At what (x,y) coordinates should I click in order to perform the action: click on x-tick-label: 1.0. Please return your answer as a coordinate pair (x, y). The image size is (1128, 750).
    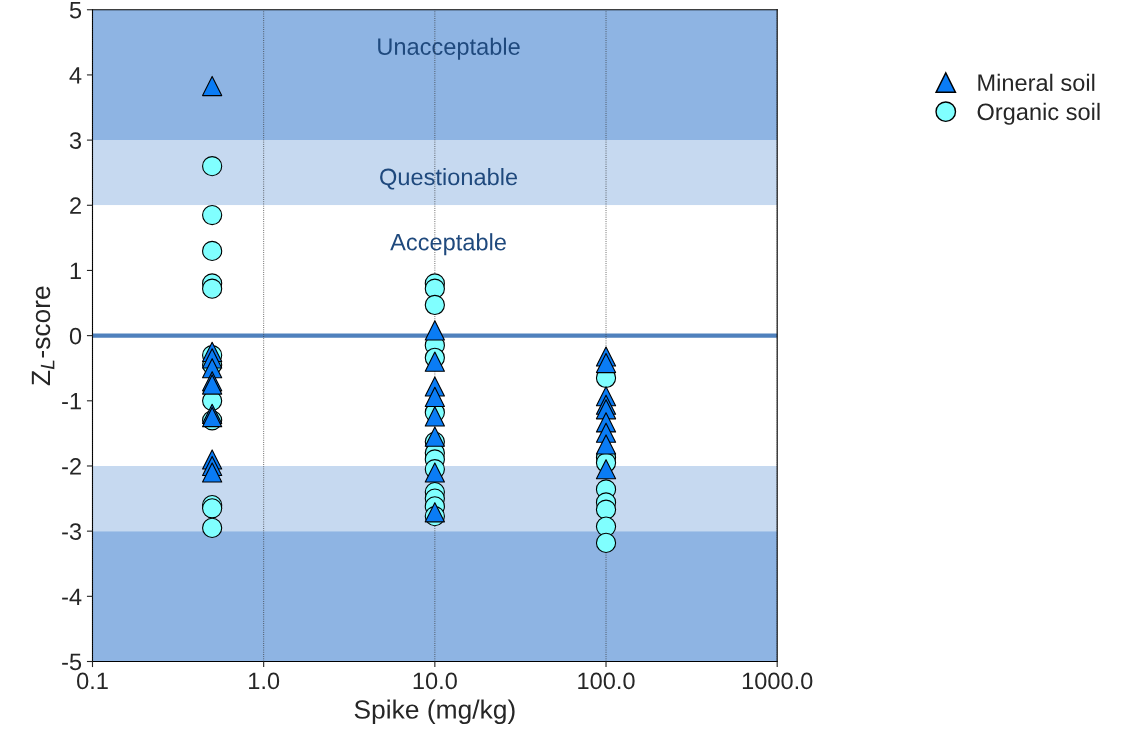
    Looking at the image, I should click on (264, 681).